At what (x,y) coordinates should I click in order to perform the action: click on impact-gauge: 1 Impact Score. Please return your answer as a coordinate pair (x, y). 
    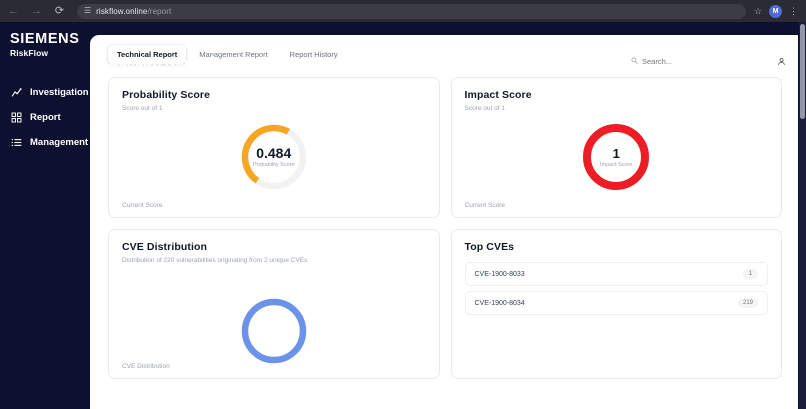
    Looking at the image, I should click on (616, 157).